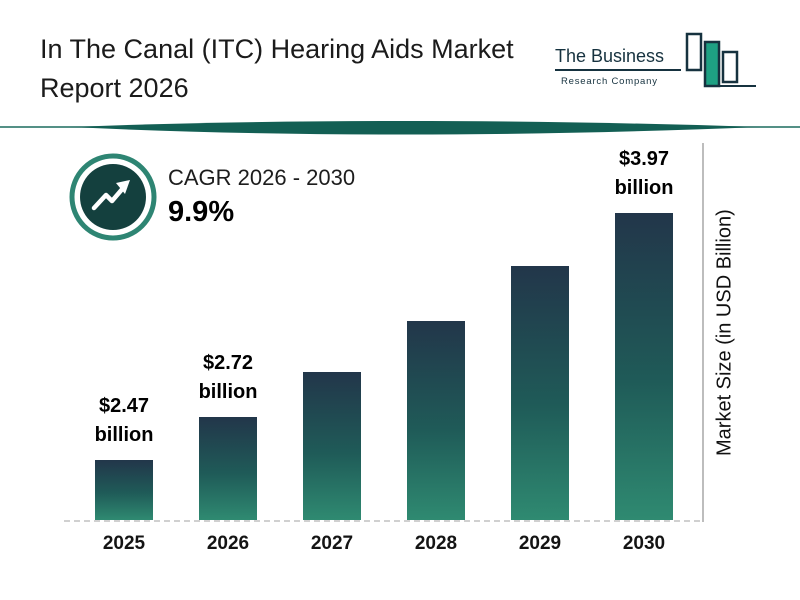 This screenshot has height=600, width=800. Describe the element at coordinates (110, 195) in the screenshot. I see `trend-up-arrow-icon` at that location.